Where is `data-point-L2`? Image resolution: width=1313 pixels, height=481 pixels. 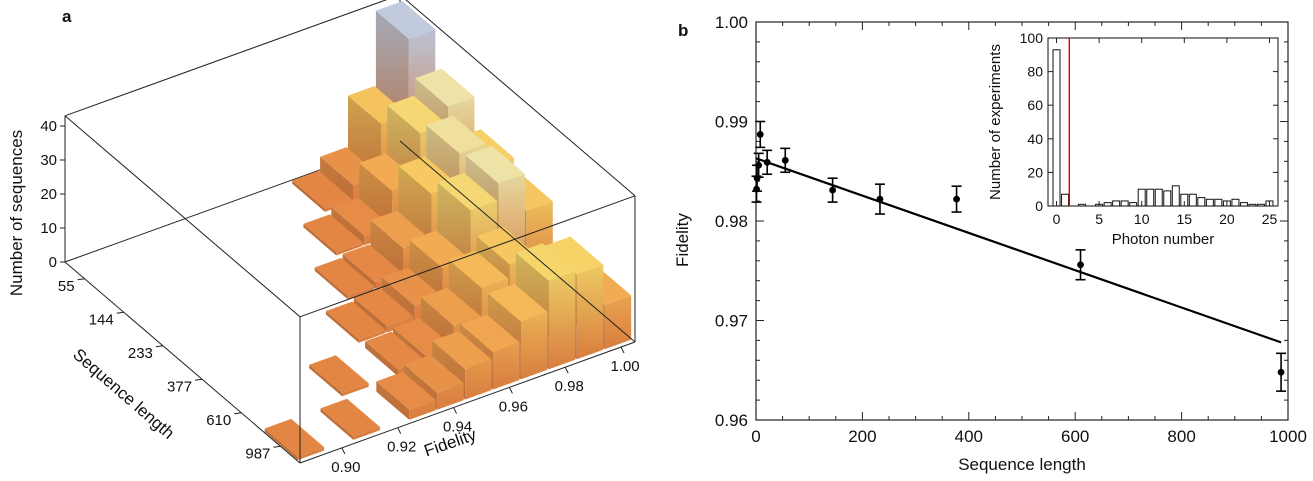 data-point-L2 is located at coordinates (757, 178).